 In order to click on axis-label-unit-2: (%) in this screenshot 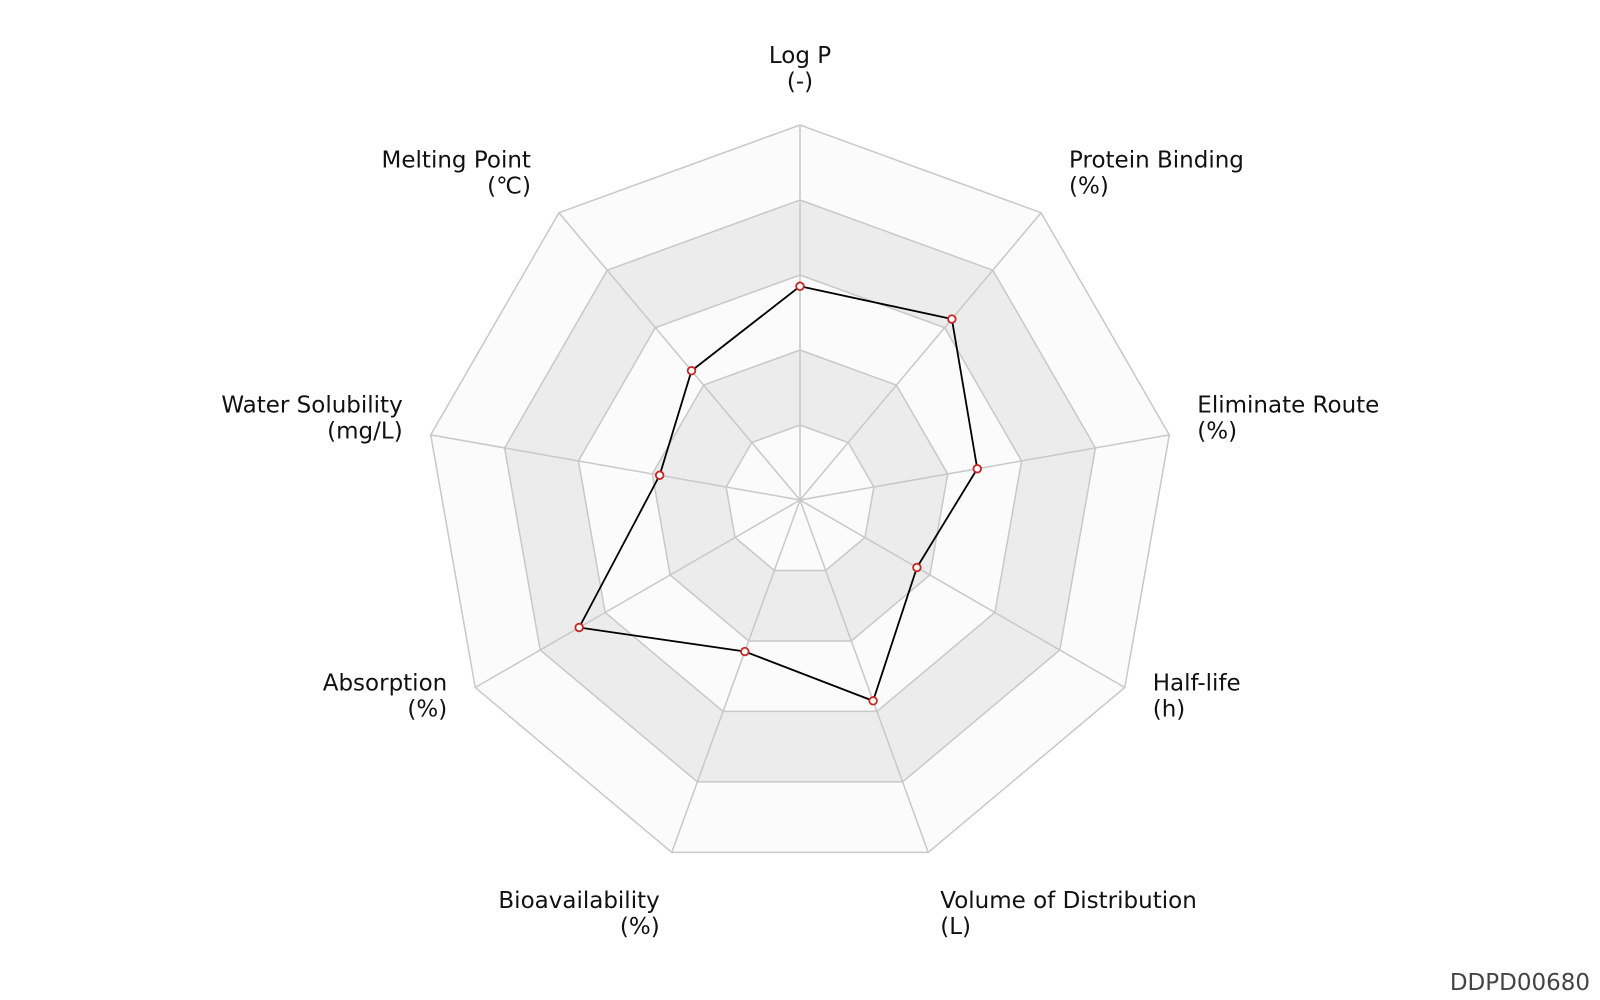, I will do `click(1217, 431)`.